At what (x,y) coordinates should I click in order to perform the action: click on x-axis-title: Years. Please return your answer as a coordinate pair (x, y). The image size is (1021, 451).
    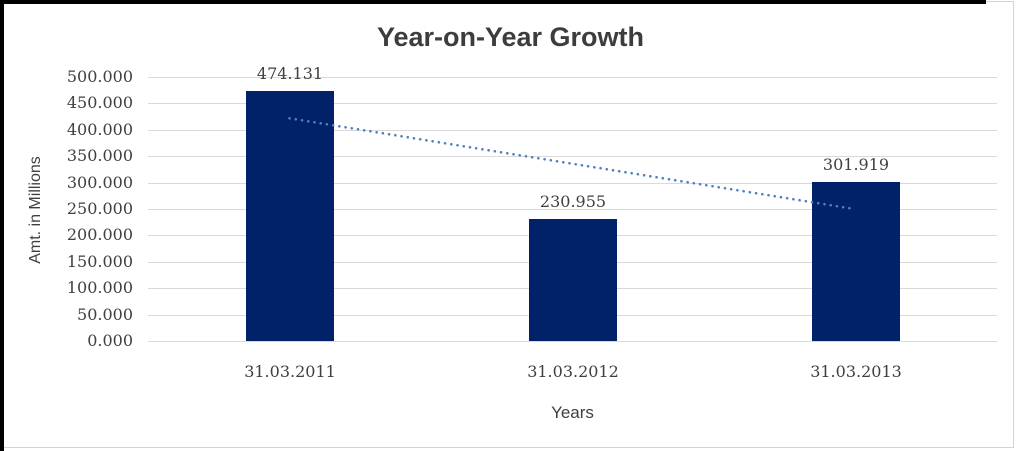
    Looking at the image, I should click on (572, 412).